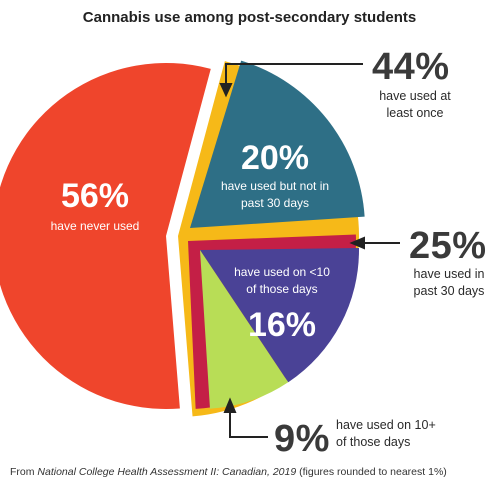 This screenshot has height=492, width=499. What do you see at coordinates (386, 433) in the screenshot?
I see `callout-9-text: have used on 10+ of those days` at bounding box center [386, 433].